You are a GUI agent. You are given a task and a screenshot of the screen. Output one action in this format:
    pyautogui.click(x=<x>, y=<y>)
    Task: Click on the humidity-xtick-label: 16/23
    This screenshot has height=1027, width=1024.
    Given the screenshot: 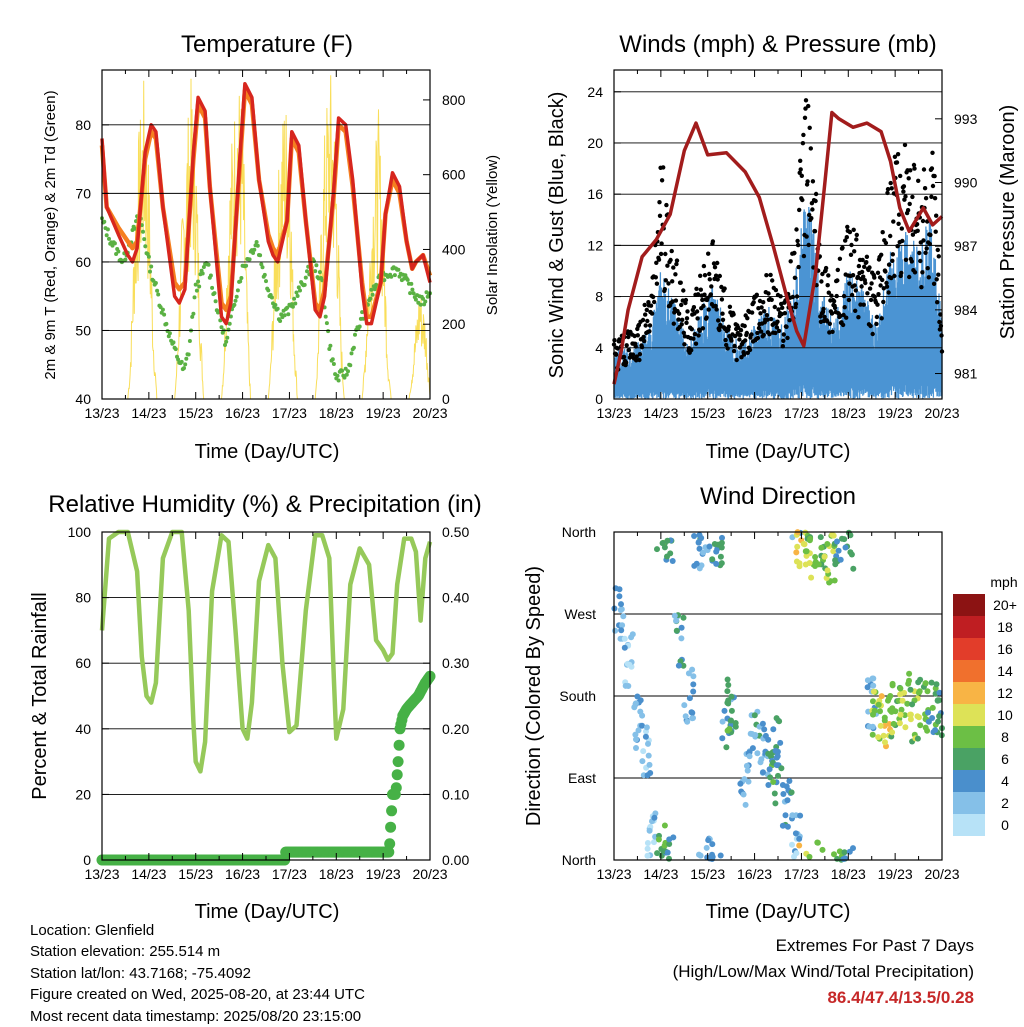 What is the action you would take?
    pyautogui.click(x=242, y=874)
    